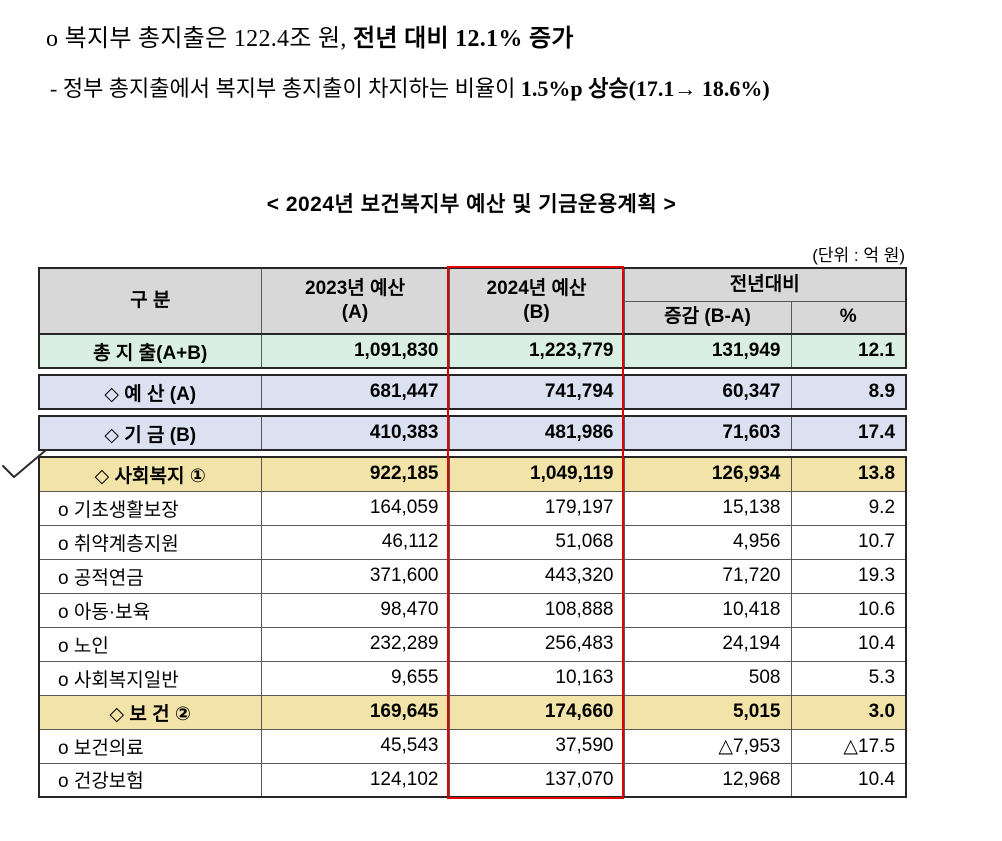 This screenshot has width=1002, height=841. What do you see at coordinates (848, 712) in the screenshot?
I see `pct-cell: 3.0` at bounding box center [848, 712].